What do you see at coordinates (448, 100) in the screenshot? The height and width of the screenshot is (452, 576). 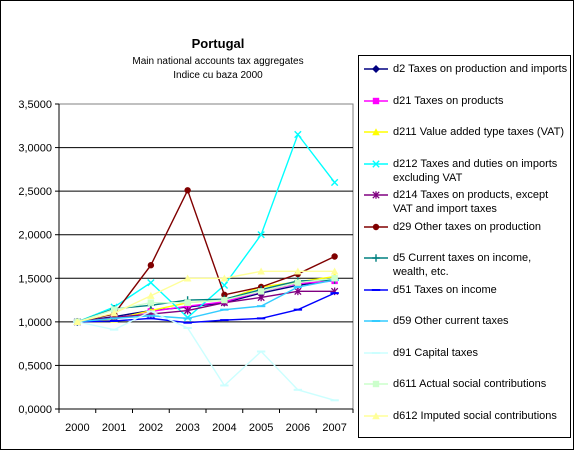 I see `legend-label: d21 Taxes on products` at bounding box center [448, 100].